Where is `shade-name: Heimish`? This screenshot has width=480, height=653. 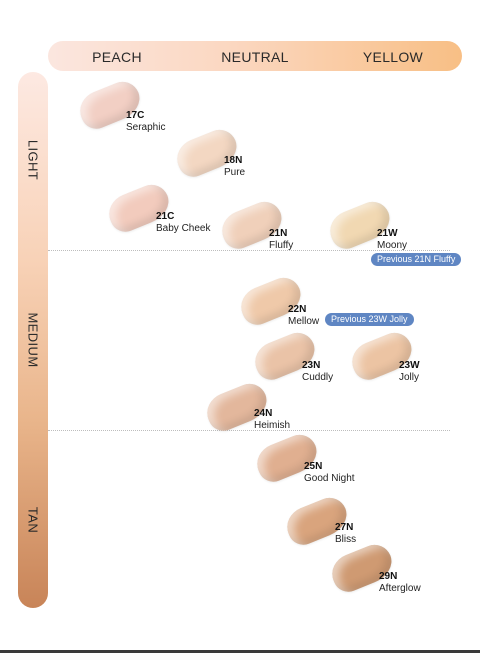
shade-name: Heimish is located at coordinates (272, 425).